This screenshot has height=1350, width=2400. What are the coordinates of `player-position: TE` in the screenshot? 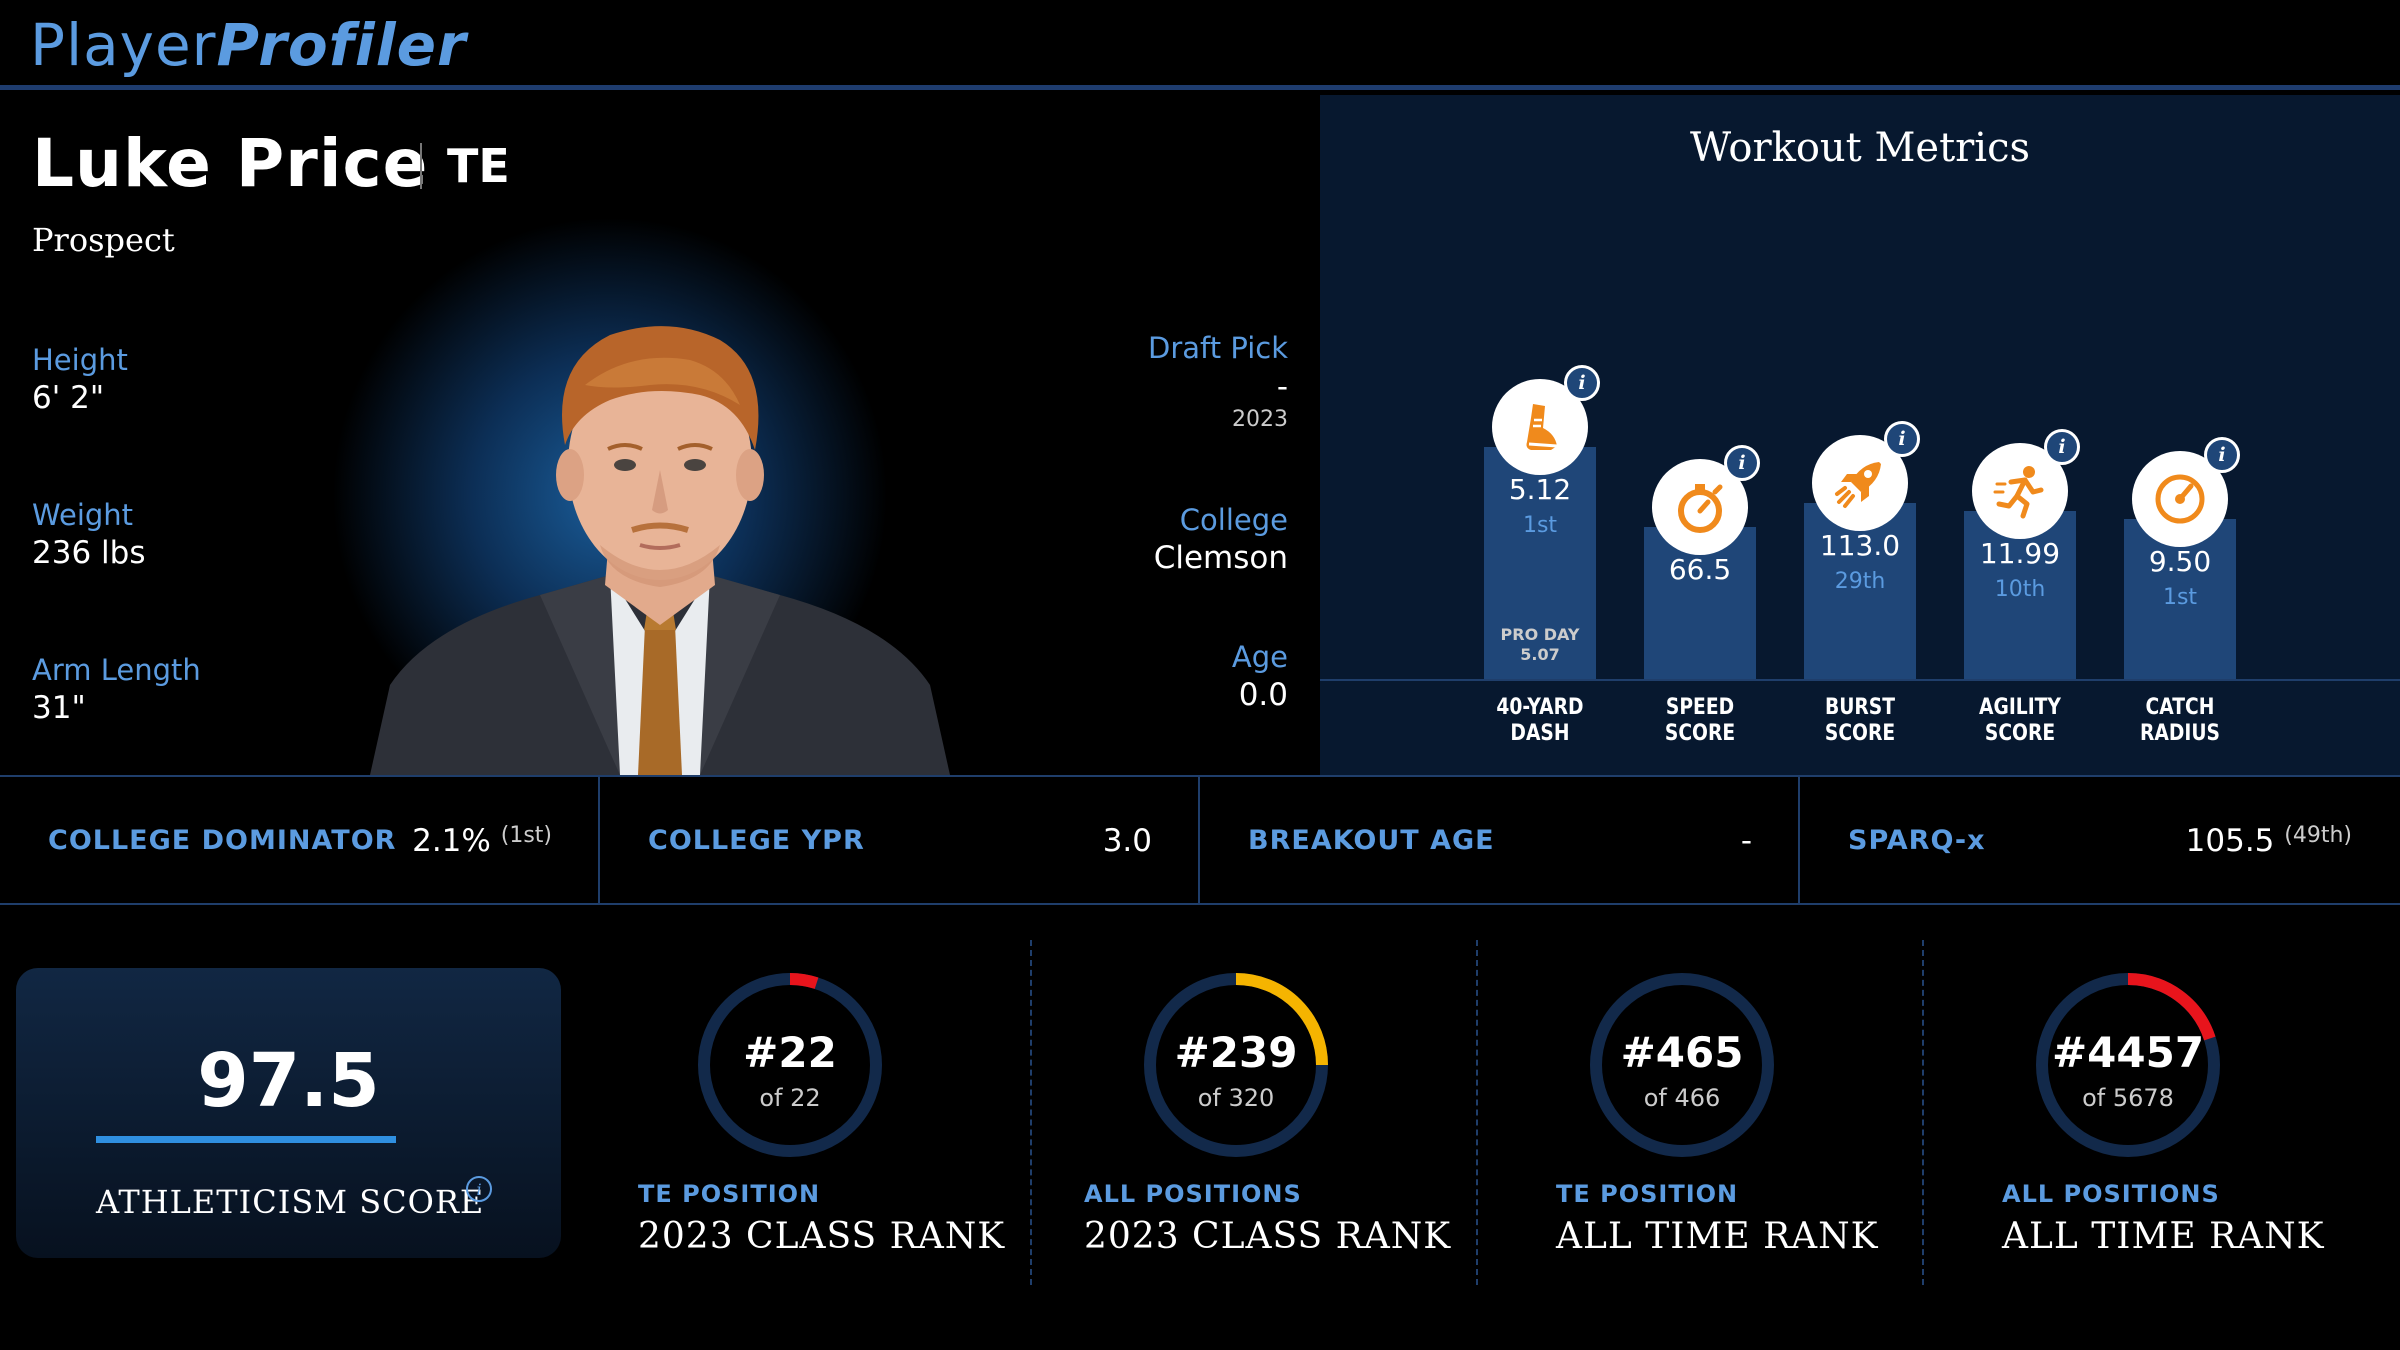 It's located at (478, 166).